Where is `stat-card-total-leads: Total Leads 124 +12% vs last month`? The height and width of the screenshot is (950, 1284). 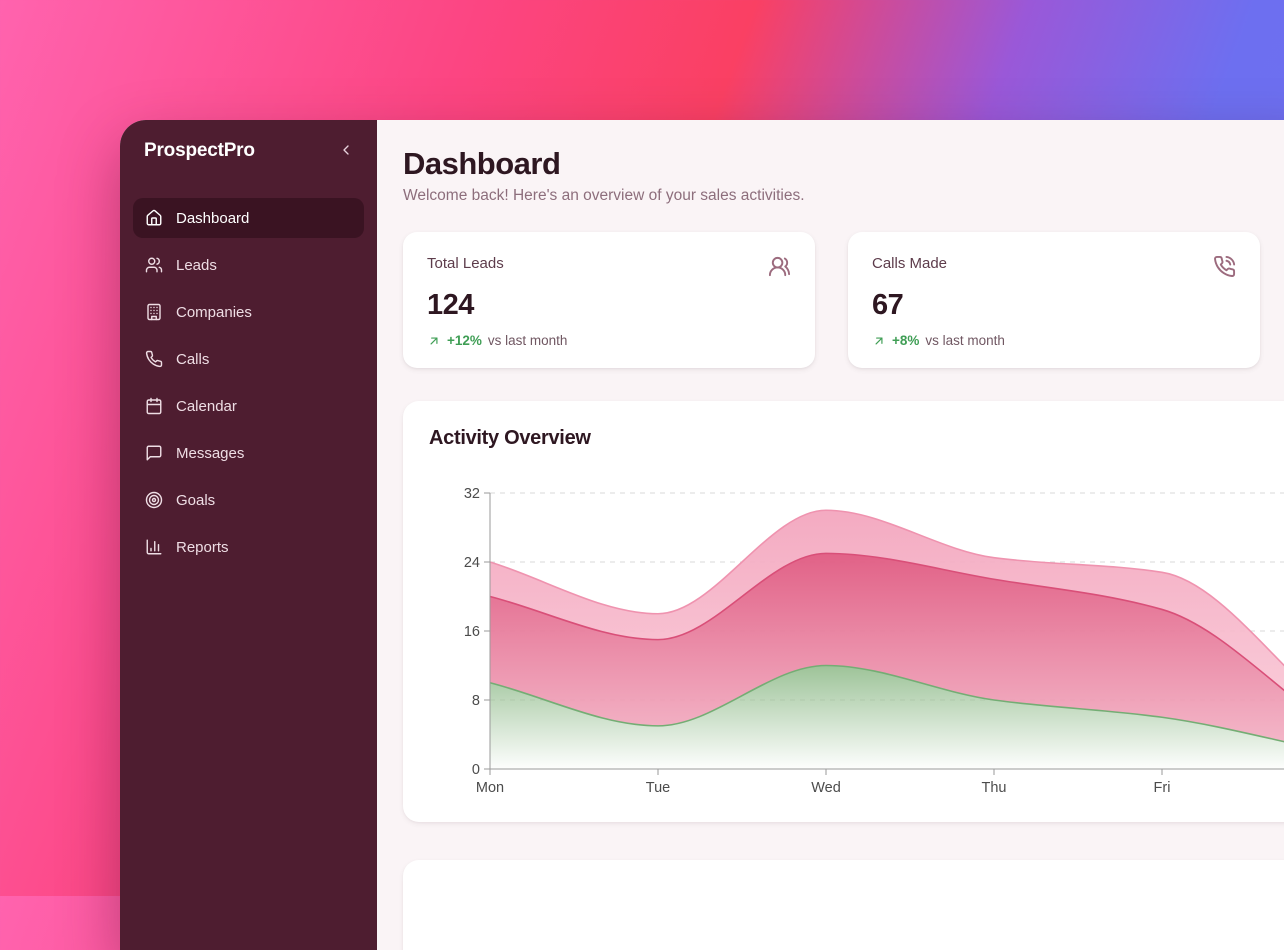 stat-card-total-leads: Total Leads 124 +12% vs last month is located at coordinates (609, 300).